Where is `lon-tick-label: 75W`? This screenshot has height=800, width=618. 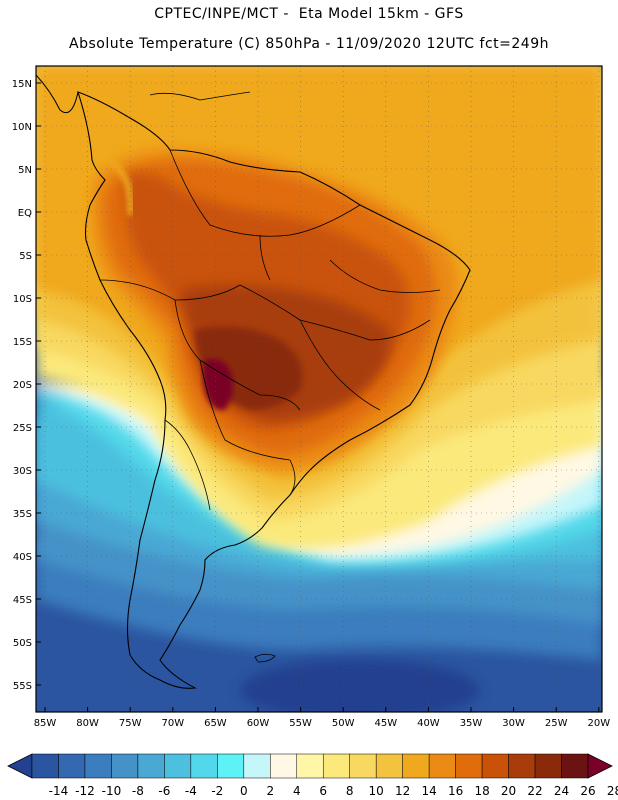 lon-tick-label: 75W is located at coordinates (130, 723).